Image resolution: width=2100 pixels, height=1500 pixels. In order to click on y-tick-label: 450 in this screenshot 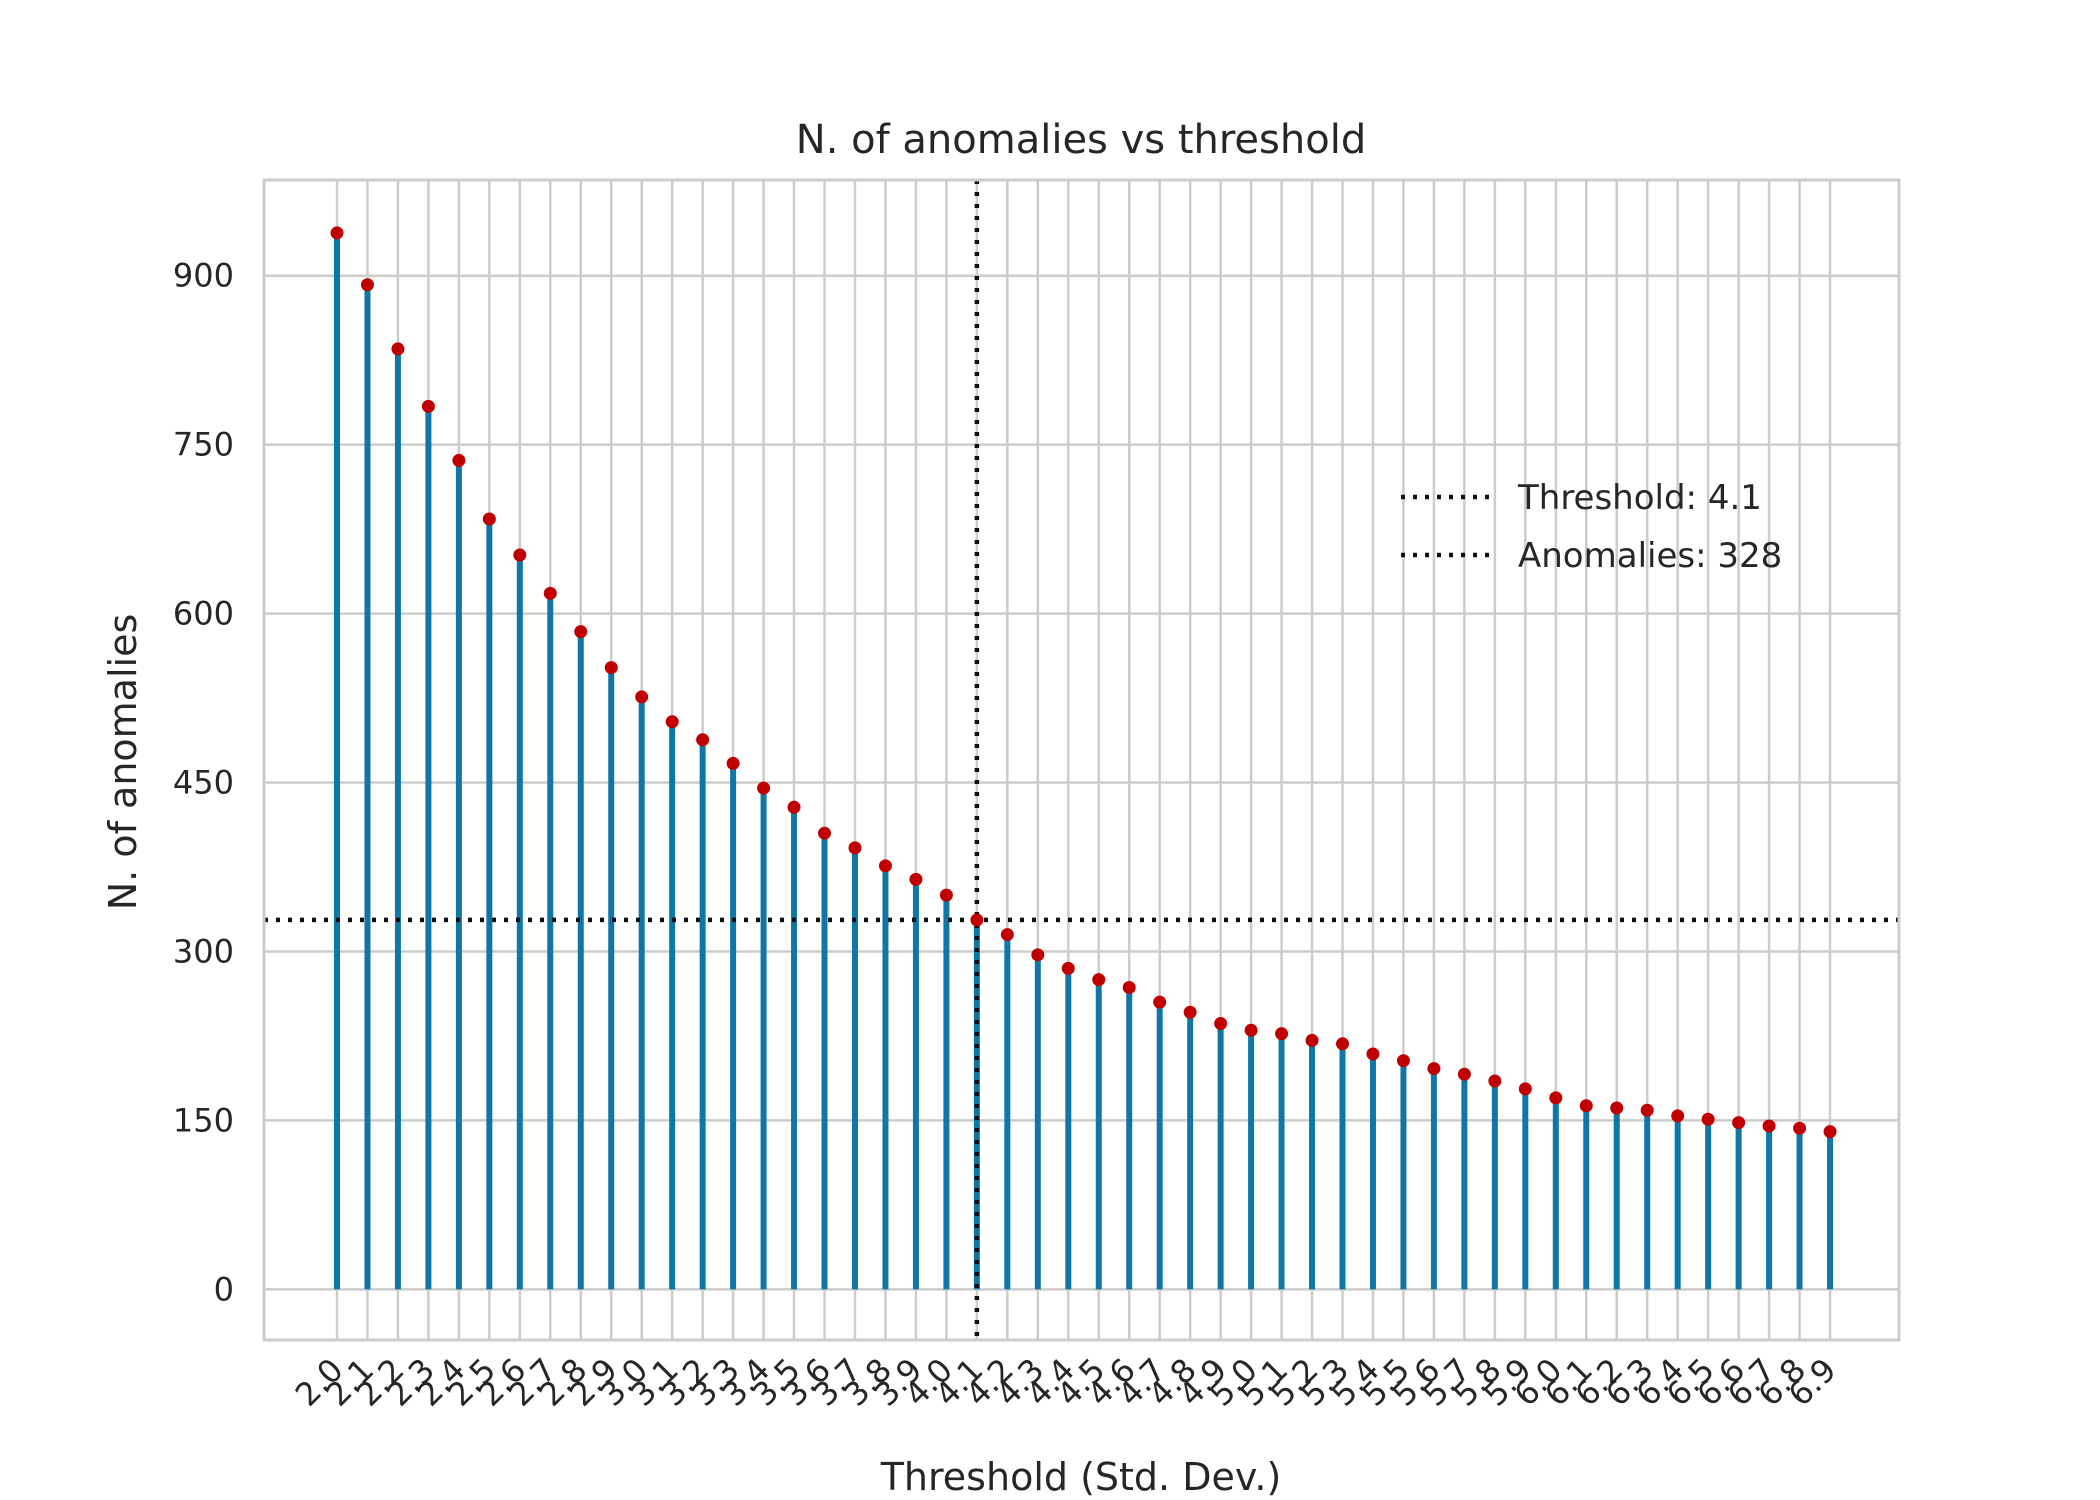, I will do `click(203, 783)`.